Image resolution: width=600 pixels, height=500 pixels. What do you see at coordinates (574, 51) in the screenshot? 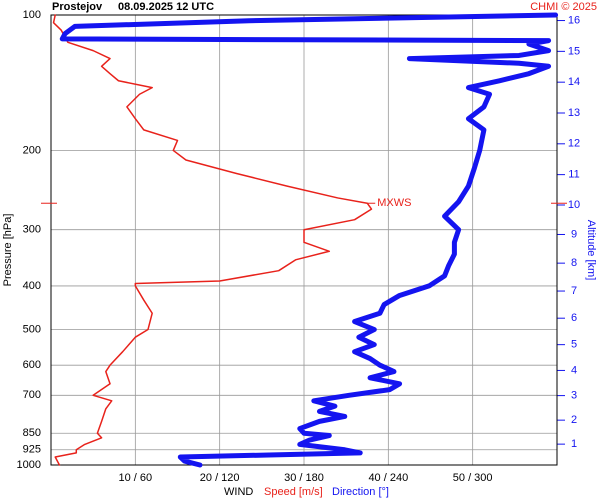
I see `y2-tick-label: 15` at bounding box center [574, 51].